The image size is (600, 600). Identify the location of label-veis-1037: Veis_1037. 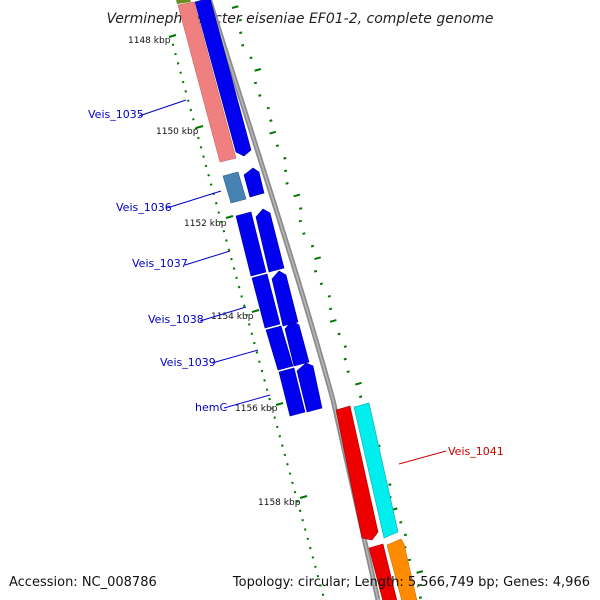
(160, 263).